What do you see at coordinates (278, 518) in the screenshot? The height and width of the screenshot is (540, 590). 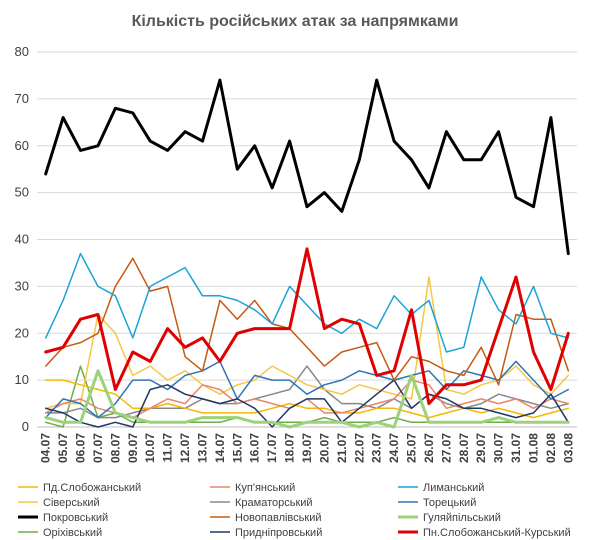 I see `legend-label: Новопавлівський` at bounding box center [278, 518].